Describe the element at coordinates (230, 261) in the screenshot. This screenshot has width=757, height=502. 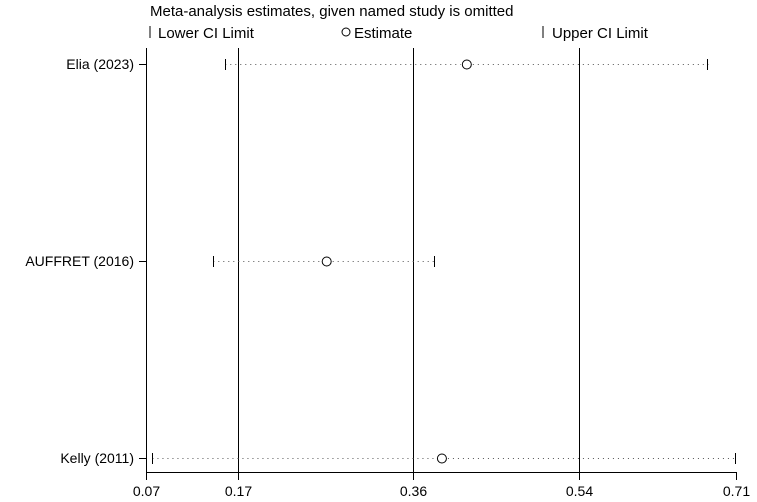
I see `study-row: AUFFRET (2016)` at that location.